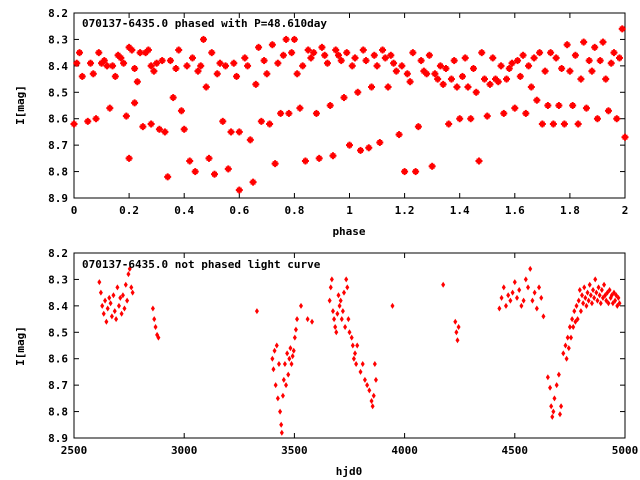  What do you see at coordinates (58, 412) in the screenshot?
I see `y-tick-label: 8.8` at bounding box center [58, 412].